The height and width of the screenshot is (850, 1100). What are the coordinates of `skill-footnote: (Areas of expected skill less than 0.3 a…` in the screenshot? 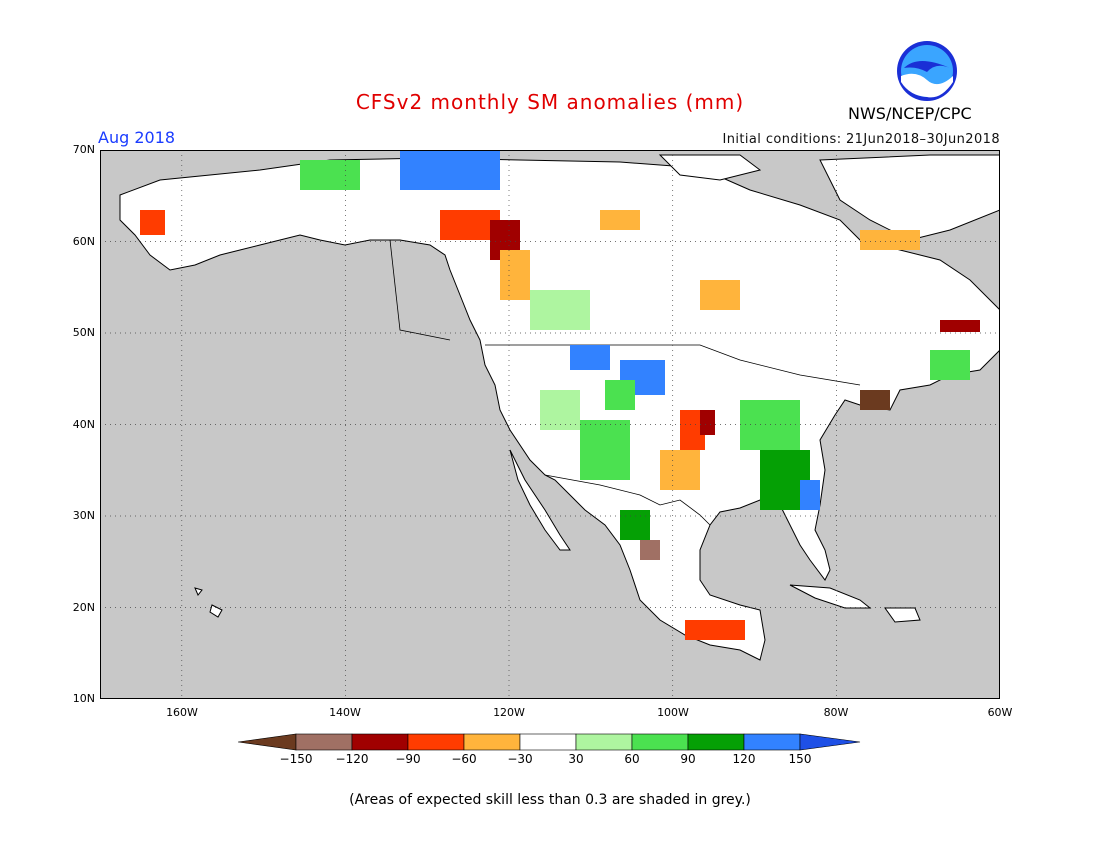 It's located at (550, 800).